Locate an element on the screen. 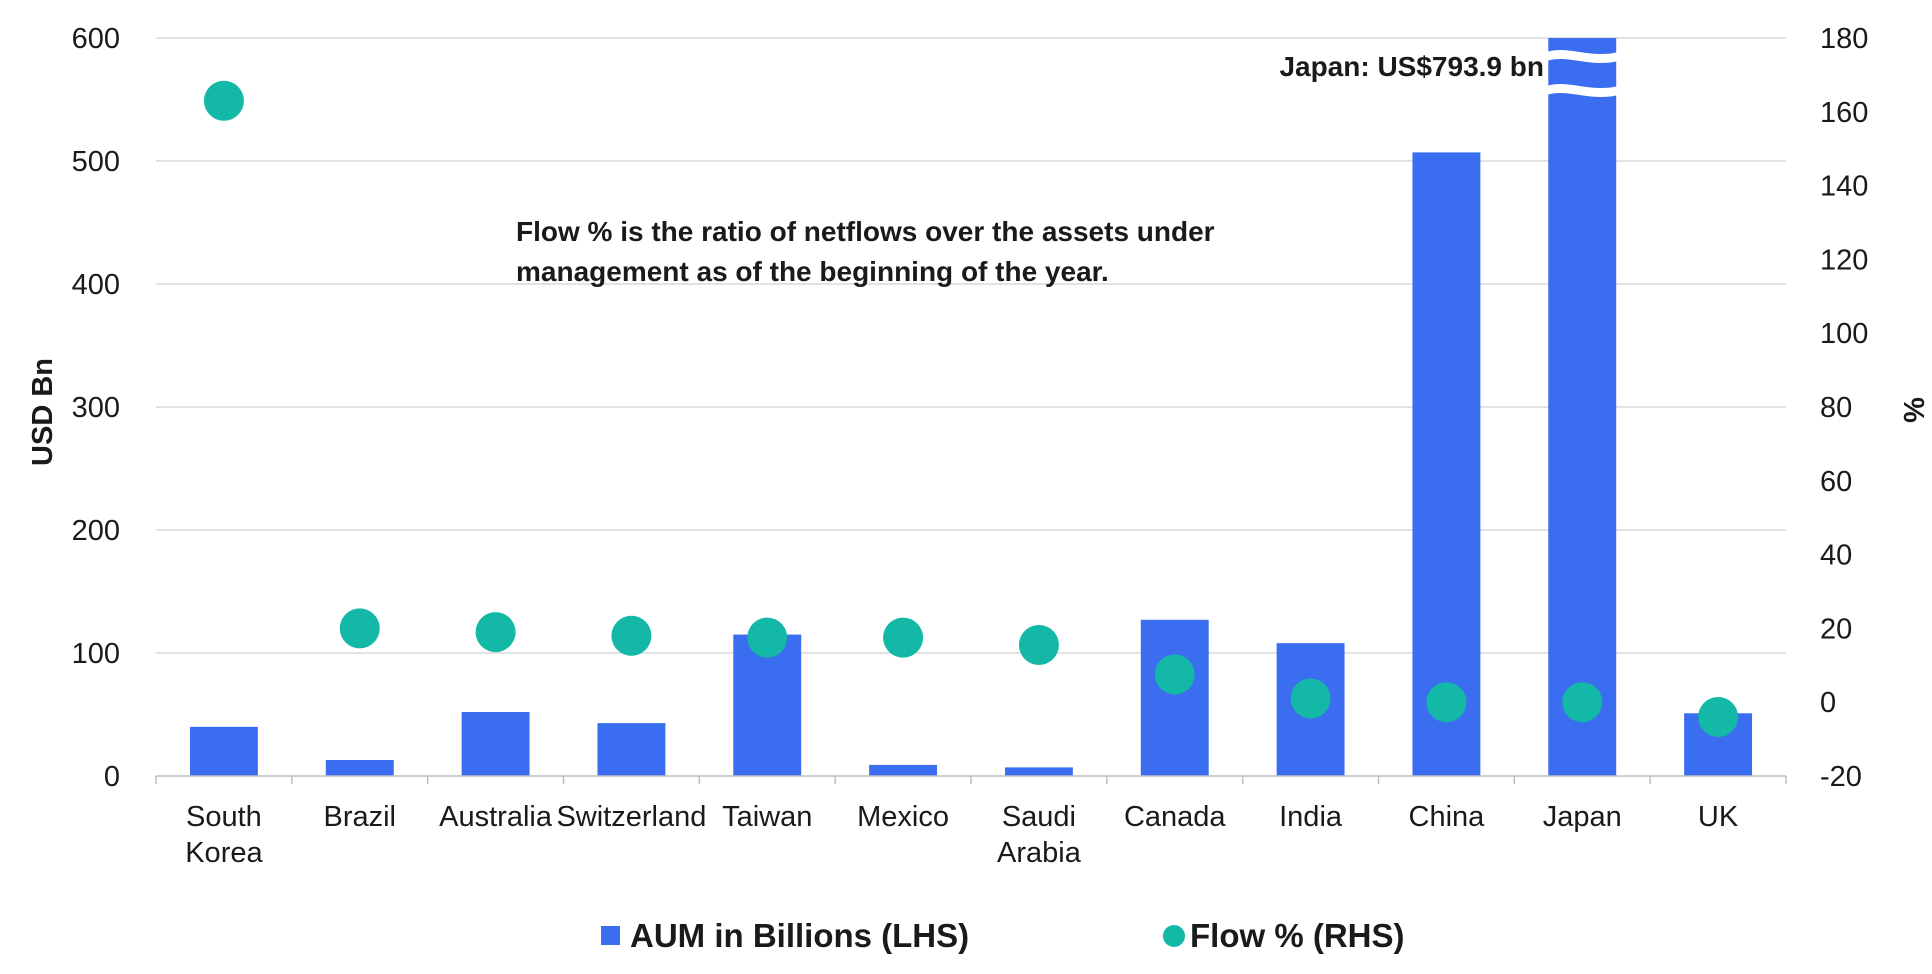 The height and width of the screenshot is (974, 1932). bar-south-korea is located at coordinates (223, 751).